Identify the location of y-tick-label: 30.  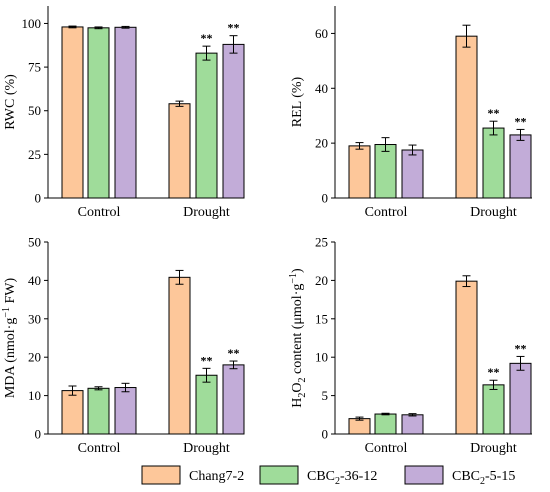
(34, 318).